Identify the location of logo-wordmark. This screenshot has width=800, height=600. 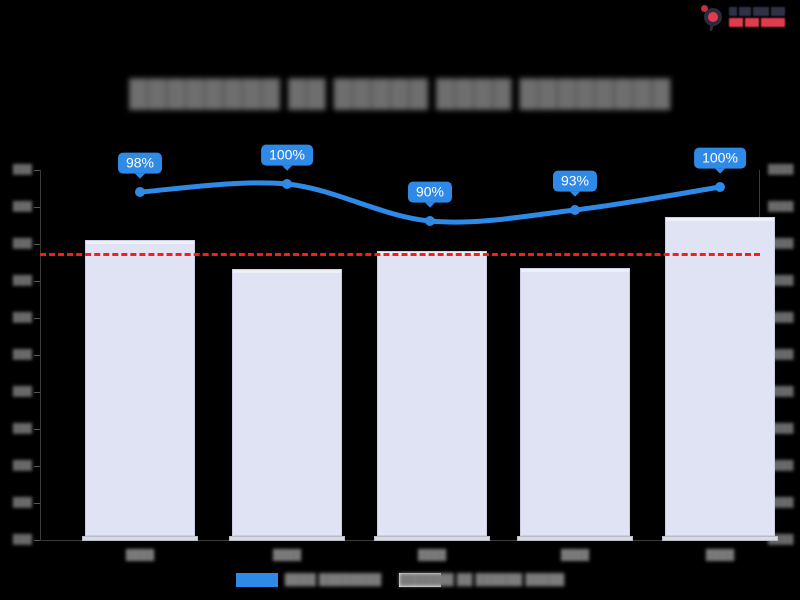
(757, 17).